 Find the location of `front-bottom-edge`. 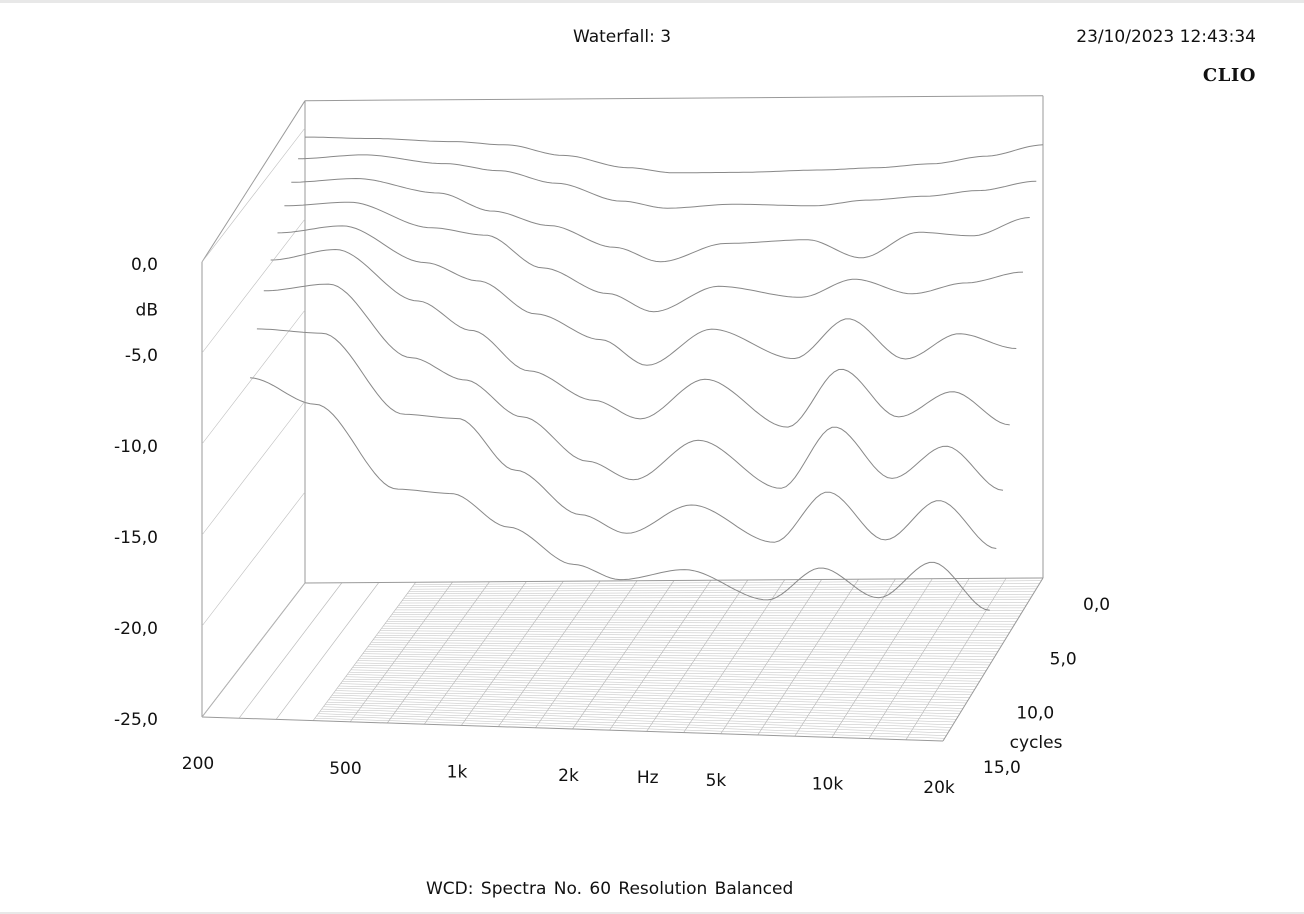

front-bottom-edge is located at coordinates (572, 729).